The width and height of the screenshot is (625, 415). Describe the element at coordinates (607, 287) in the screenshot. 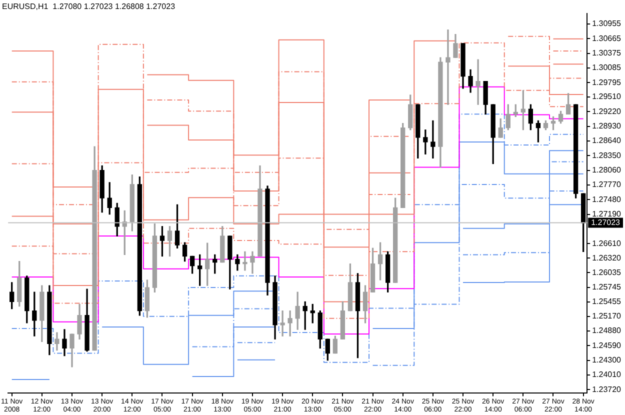

I see `y-tick-label: 1.25745` at that location.